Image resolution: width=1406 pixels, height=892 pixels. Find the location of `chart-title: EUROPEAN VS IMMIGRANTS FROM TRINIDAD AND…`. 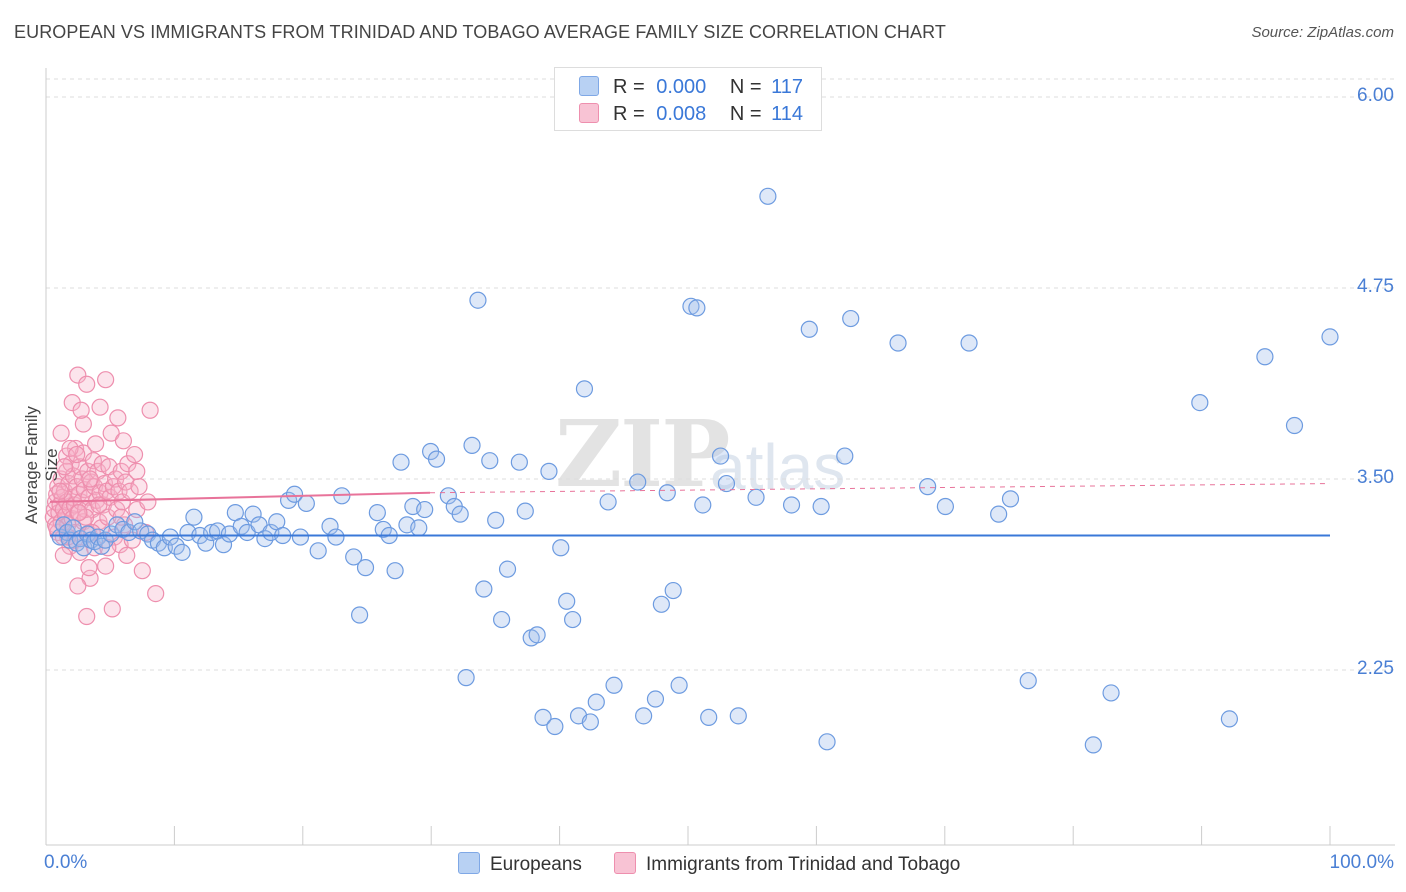

chart-title: EUROPEAN VS IMMIGRANTS FROM TRINIDAD AND… is located at coordinates (480, 32).